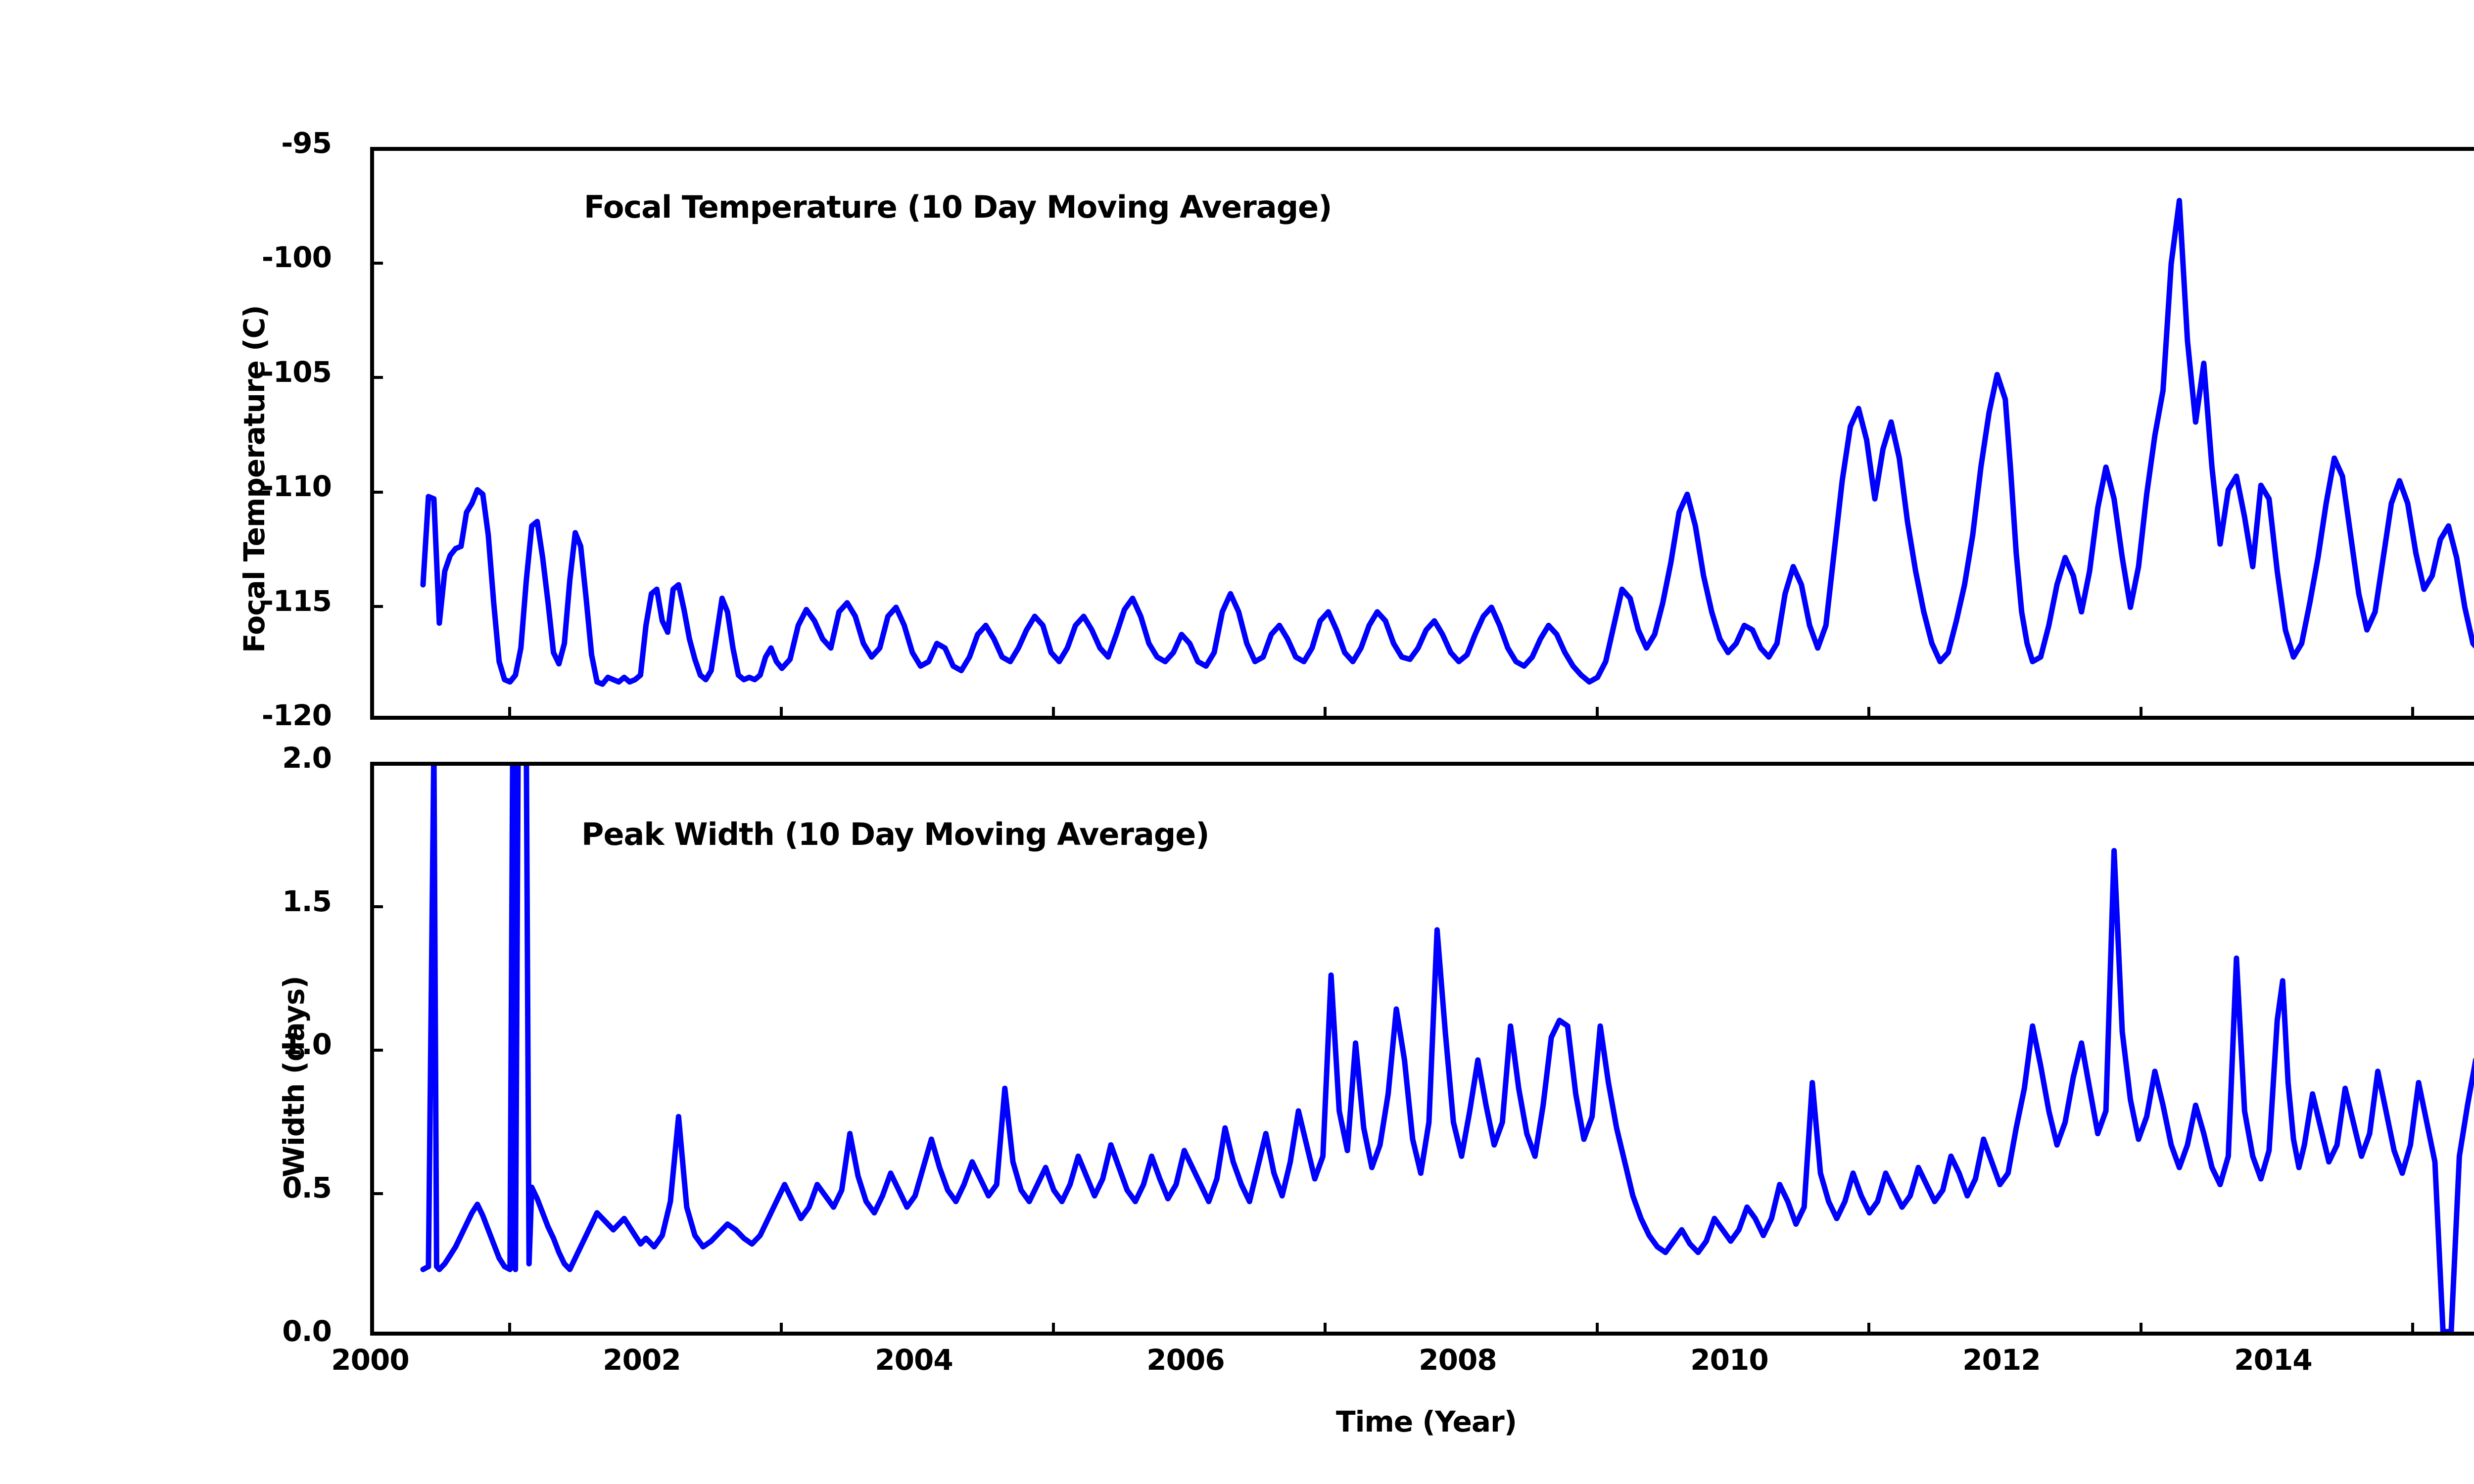 This screenshot has width=2474, height=1484. Describe the element at coordinates (1427, 1421) in the screenshot. I see `xaxis-label: Time (Year)` at that location.